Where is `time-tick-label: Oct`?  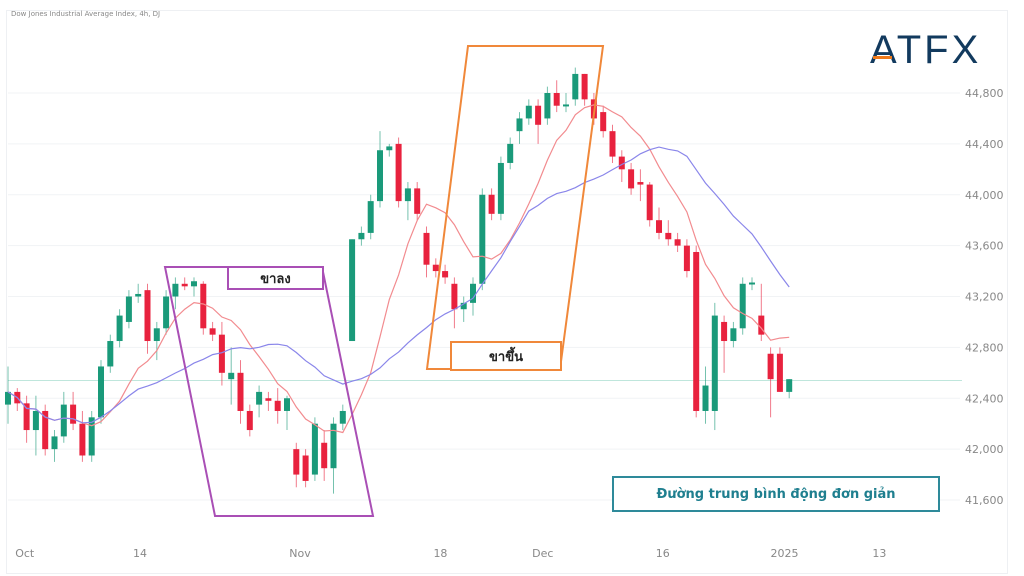
time-tick-label: Oct is located at coordinates (25, 553).